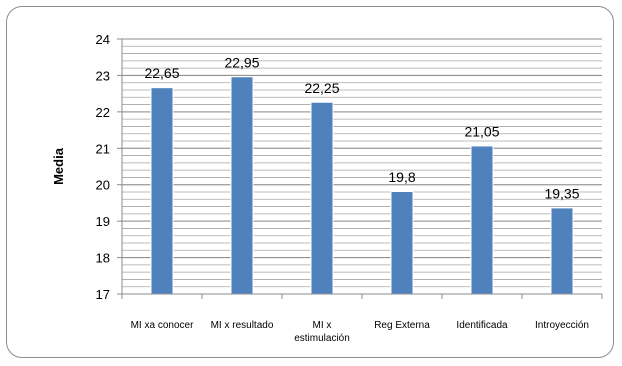 This screenshot has height=366, width=622. I want to click on y-tick-label: 20, so click(103, 185).